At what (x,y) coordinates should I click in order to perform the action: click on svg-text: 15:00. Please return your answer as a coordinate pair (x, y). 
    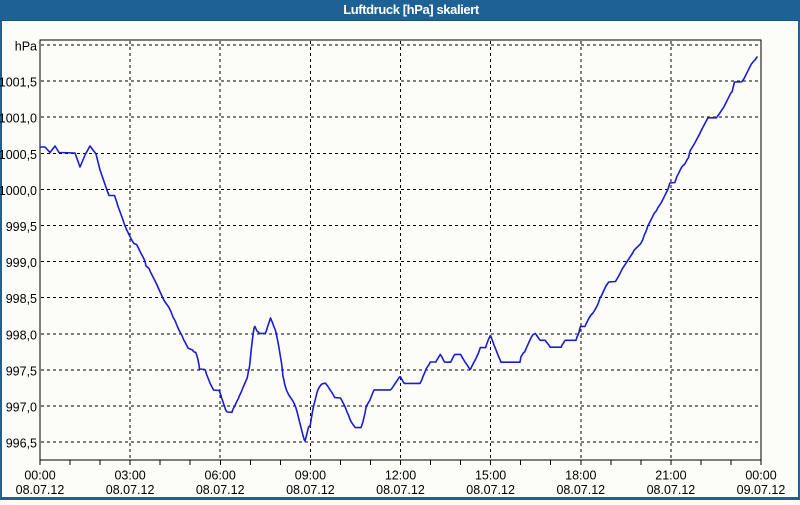
    Looking at the image, I should click on (490, 476).